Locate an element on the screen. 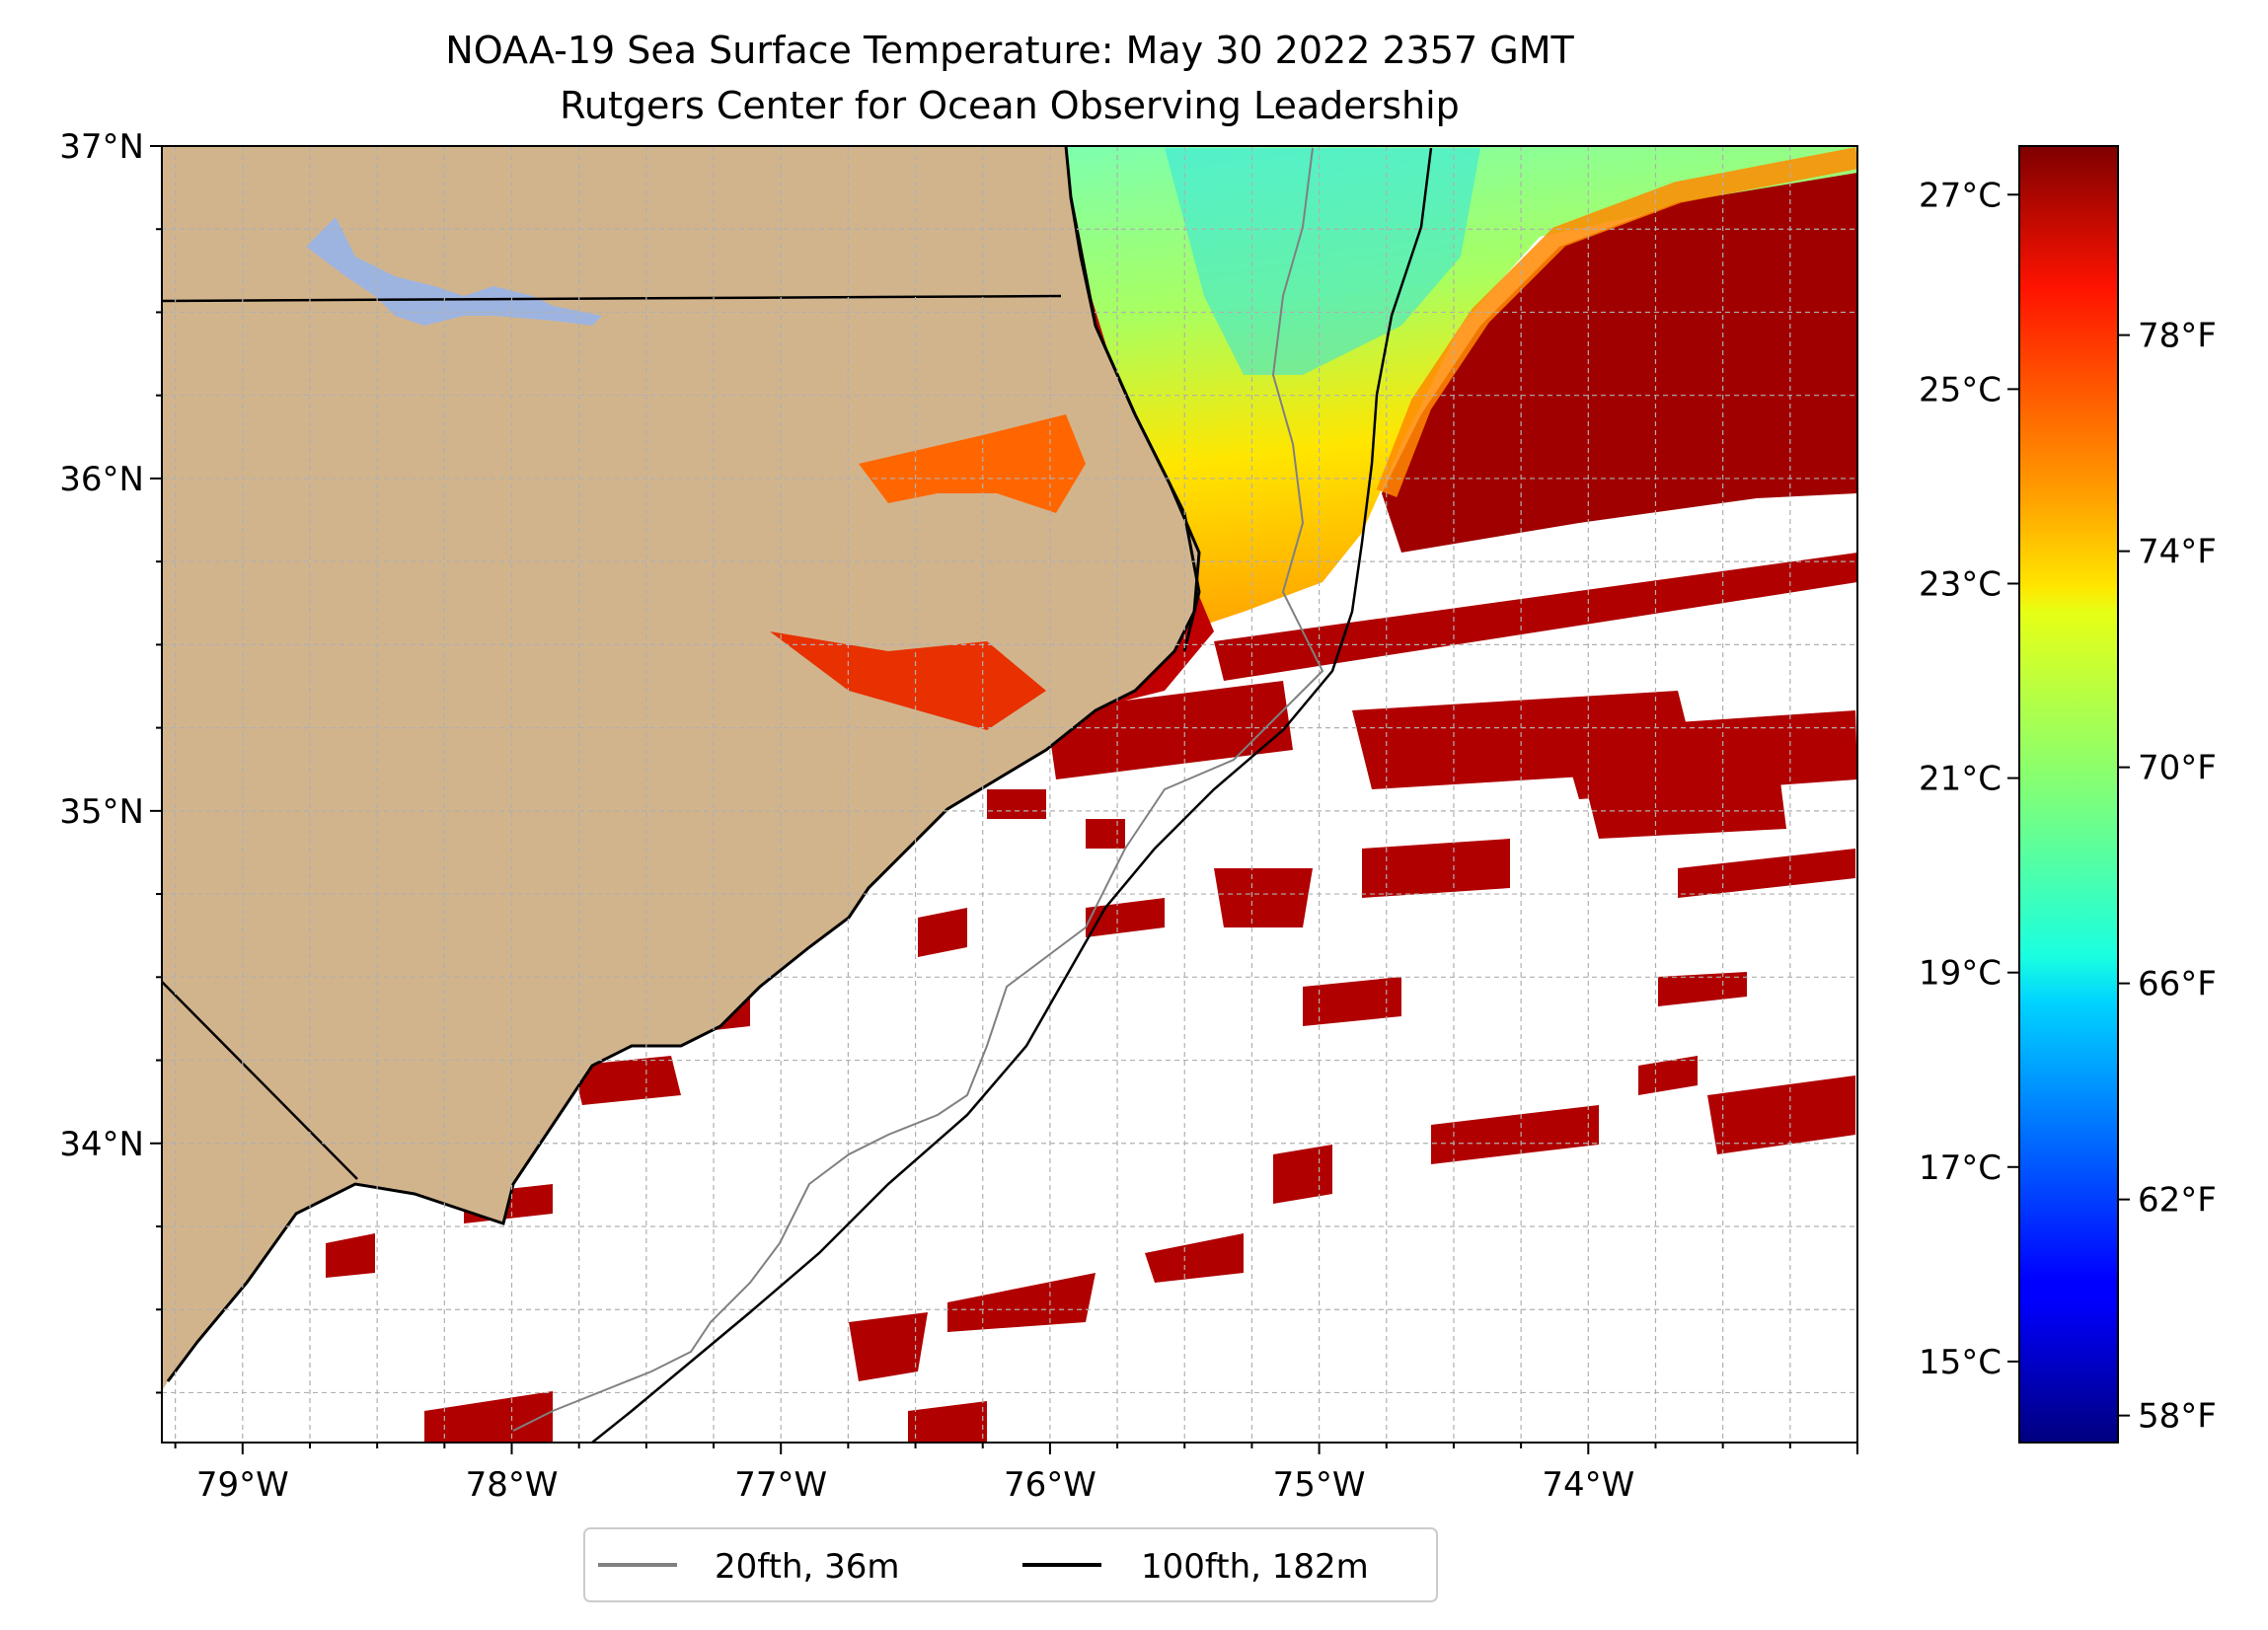 This screenshot has width=2268, height=1630. colorbar-celsius-axis: 27°C 25°C 23°C 21°C 19°C 17°C 15°C is located at coordinates (1969, 779).